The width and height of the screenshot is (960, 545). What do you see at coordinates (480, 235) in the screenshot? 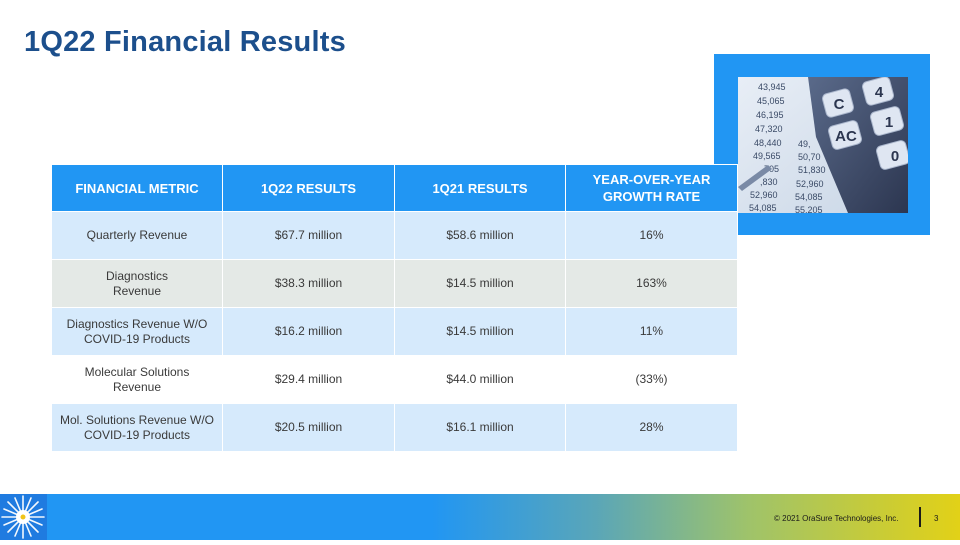
I see `1q21-cell: $58.6 million` at bounding box center [480, 235].